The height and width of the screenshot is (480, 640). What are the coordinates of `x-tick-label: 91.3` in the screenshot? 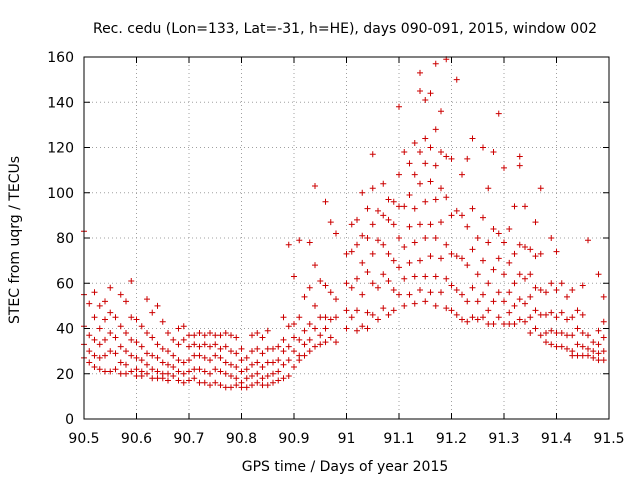 It's located at (503, 439).